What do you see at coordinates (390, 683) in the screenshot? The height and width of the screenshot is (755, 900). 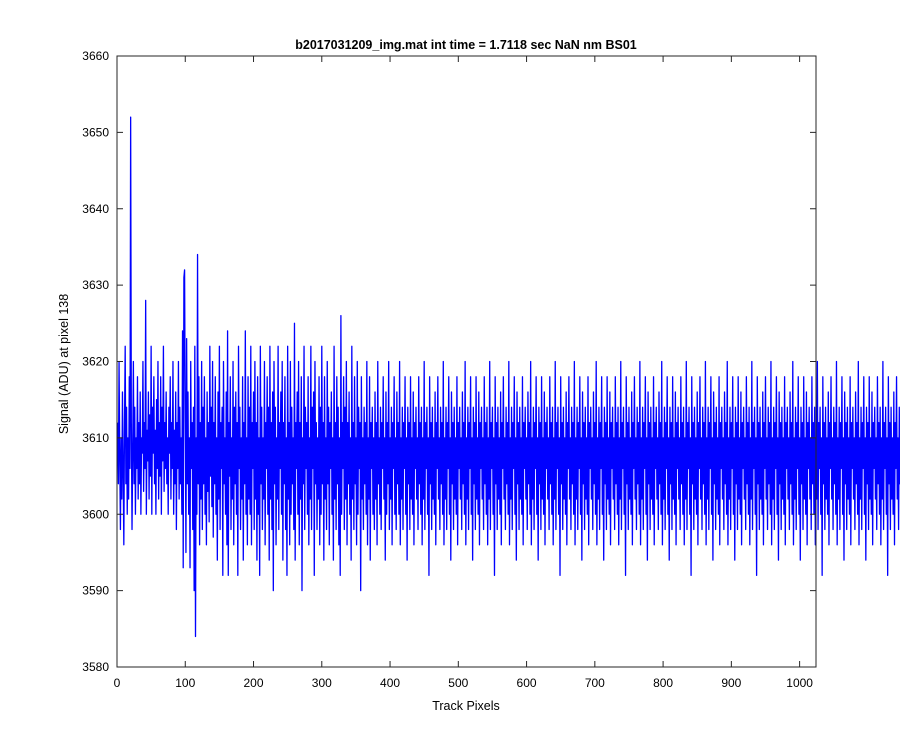 I see `x-tick-label: 400` at bounding box center [390, 683].